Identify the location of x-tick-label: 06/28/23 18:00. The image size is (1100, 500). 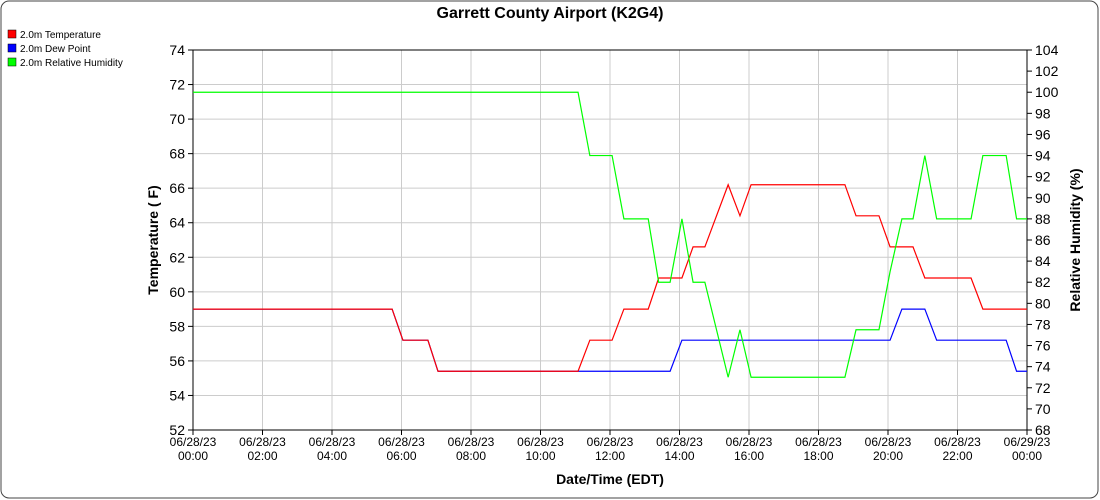
(818, 449).